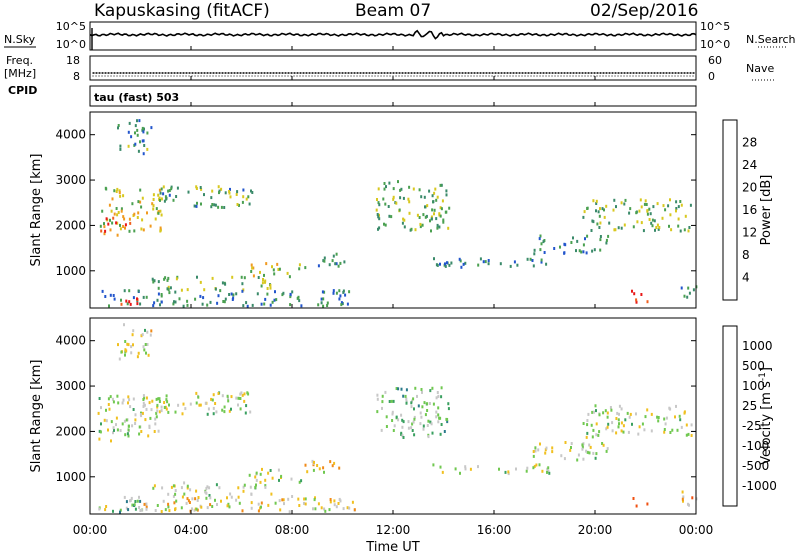 The image size is (800, 554). Describe the element at coordinates (766, 210) in the screenshot. I see `power-colorbar-label: Power [dB]` at that location.